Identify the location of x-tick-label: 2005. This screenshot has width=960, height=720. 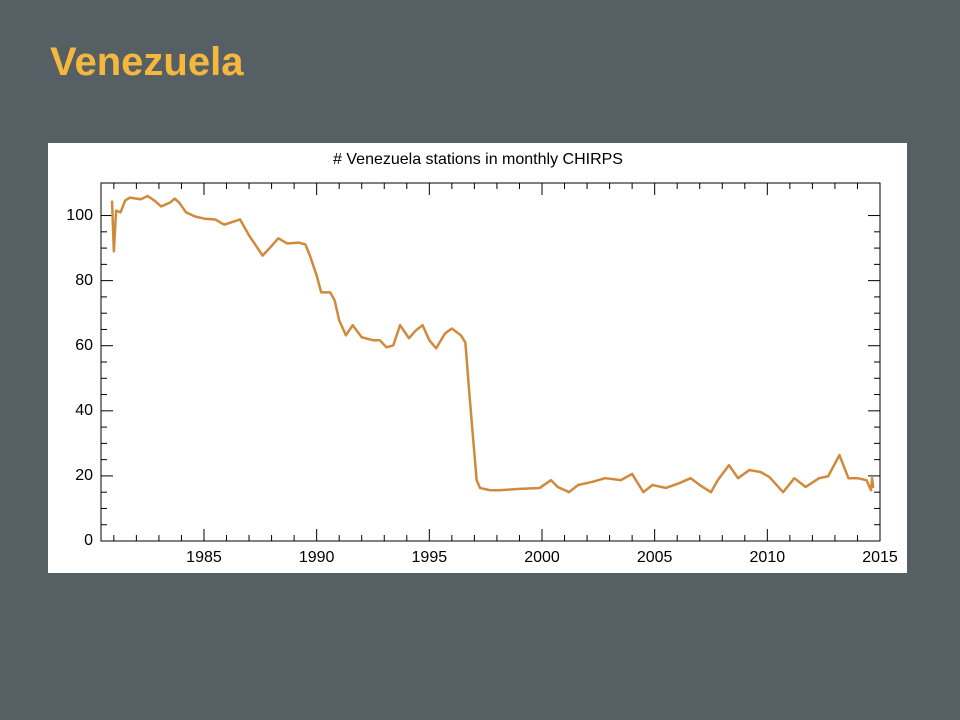
(655, 557).